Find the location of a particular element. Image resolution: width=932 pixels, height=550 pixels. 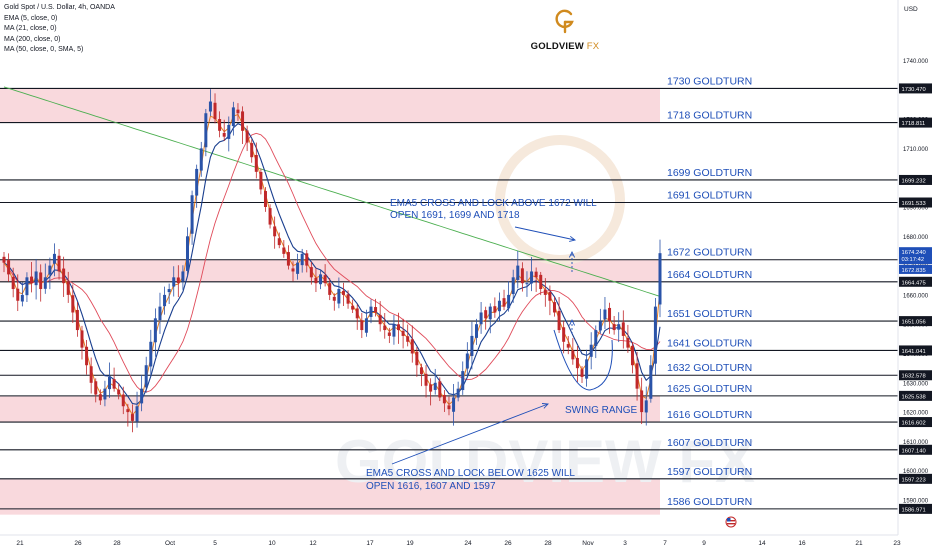

goldturn-level-label: 1664 GOLDTURN is located at coordinates (709, 275).